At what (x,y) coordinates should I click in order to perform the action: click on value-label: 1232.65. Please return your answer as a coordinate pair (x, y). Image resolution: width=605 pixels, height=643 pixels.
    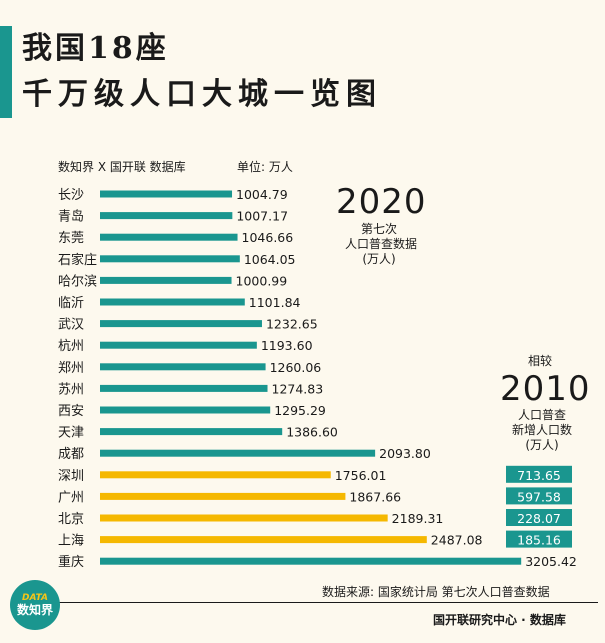
    Looking at the image, I should click on (292, 324).